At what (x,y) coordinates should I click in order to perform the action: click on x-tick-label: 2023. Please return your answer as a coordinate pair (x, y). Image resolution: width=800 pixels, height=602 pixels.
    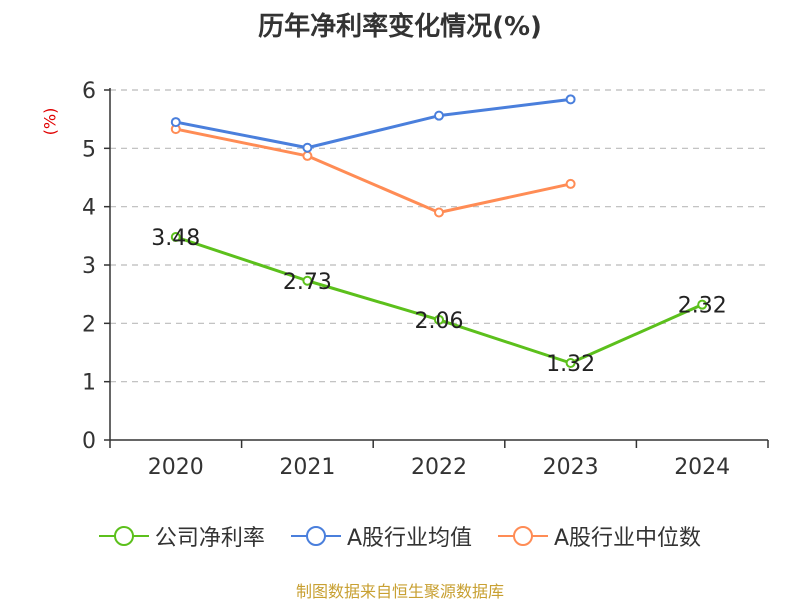
    Looking at the image, I should click on (571, 467).